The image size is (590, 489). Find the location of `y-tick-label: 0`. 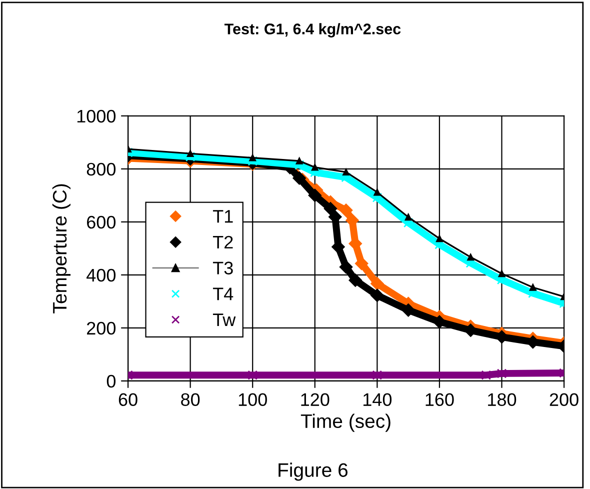

y-tick-label: 0 is located at coordinates (111, 381).